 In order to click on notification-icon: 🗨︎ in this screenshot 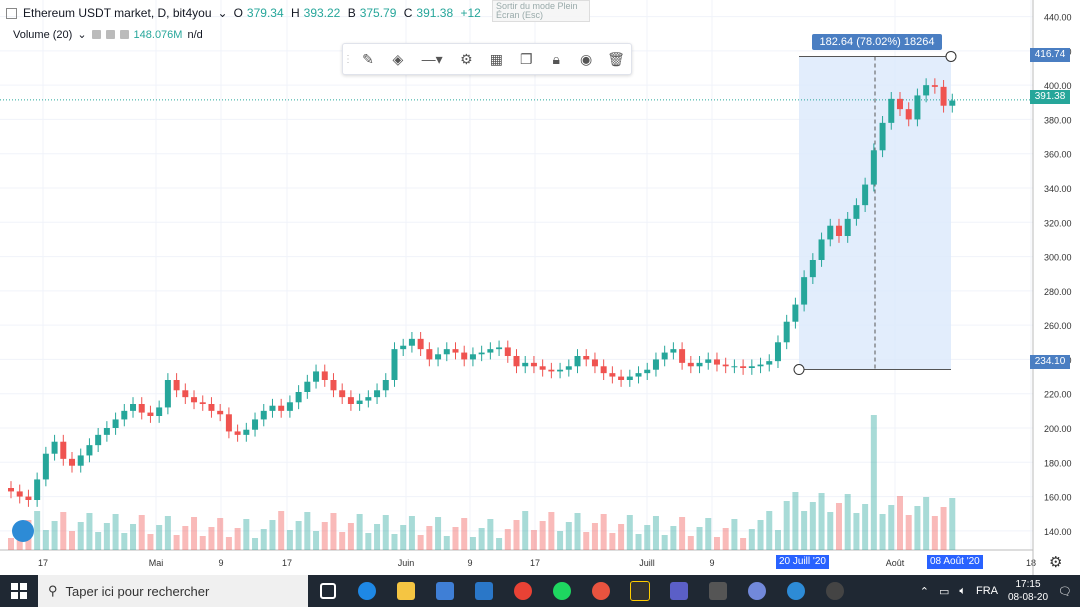, I will do `click(1065, 591)`.